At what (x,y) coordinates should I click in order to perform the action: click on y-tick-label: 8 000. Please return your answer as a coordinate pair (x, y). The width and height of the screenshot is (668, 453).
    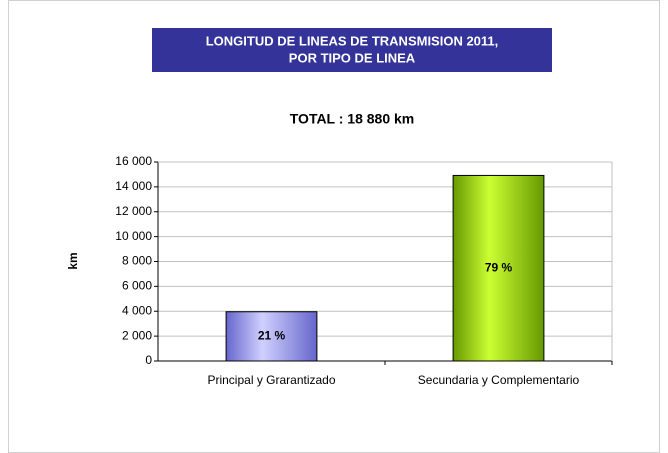
    Looking at the image, I should click on (137, 261).